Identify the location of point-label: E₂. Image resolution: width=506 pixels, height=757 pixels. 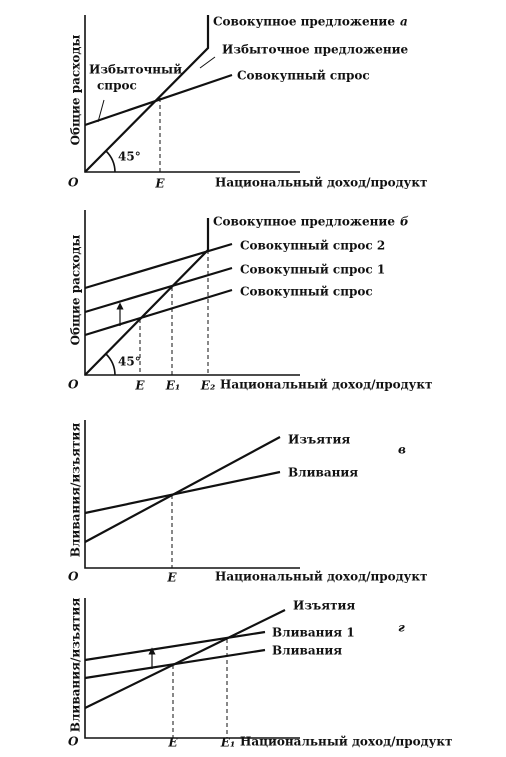
(207, 386).